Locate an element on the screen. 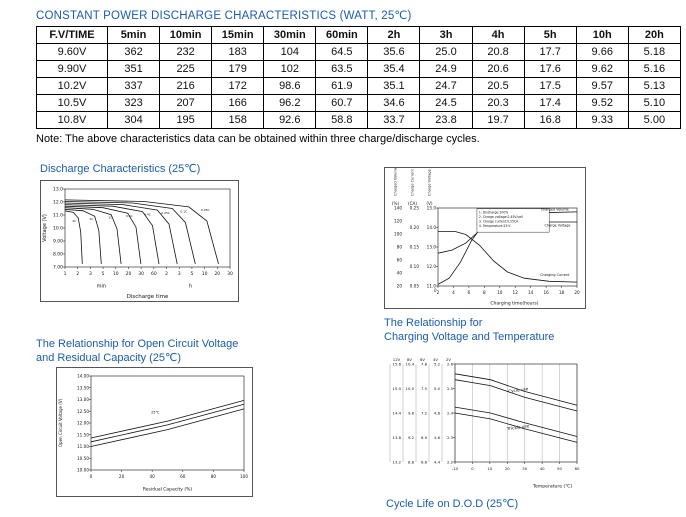 The image size is (686, 517). svg-text: 1. Discharge:100% is located at coordinates (493, 212).